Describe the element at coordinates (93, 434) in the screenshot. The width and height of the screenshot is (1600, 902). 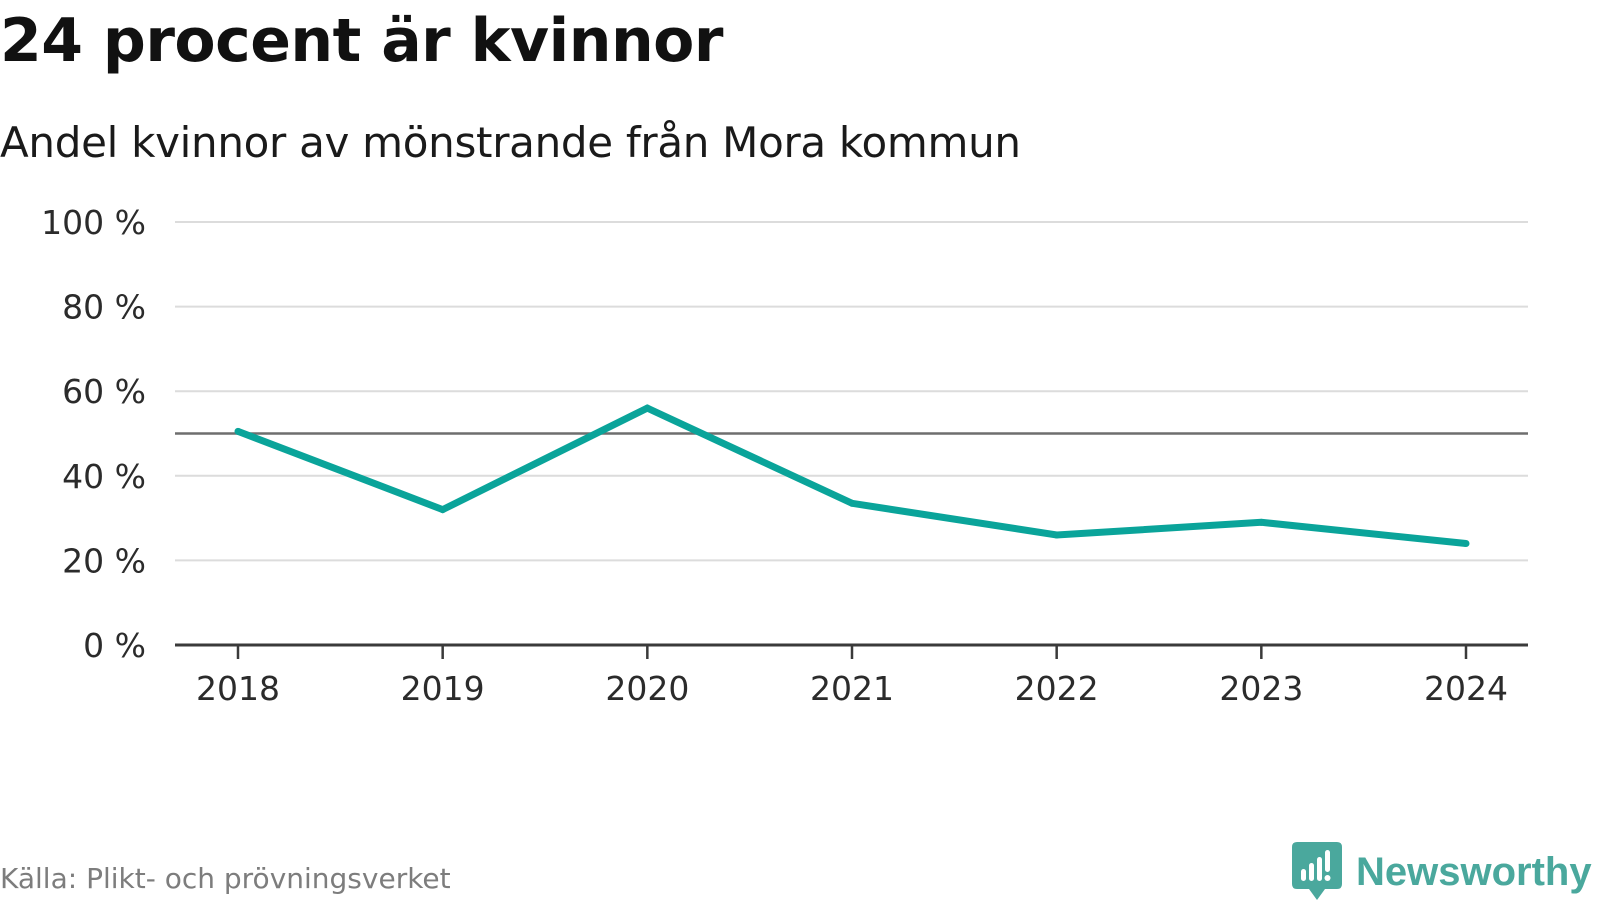
I see `y-axis-tick-labels: 0 % 20 % 40 % 60 % 80 % 100 %` at that location.